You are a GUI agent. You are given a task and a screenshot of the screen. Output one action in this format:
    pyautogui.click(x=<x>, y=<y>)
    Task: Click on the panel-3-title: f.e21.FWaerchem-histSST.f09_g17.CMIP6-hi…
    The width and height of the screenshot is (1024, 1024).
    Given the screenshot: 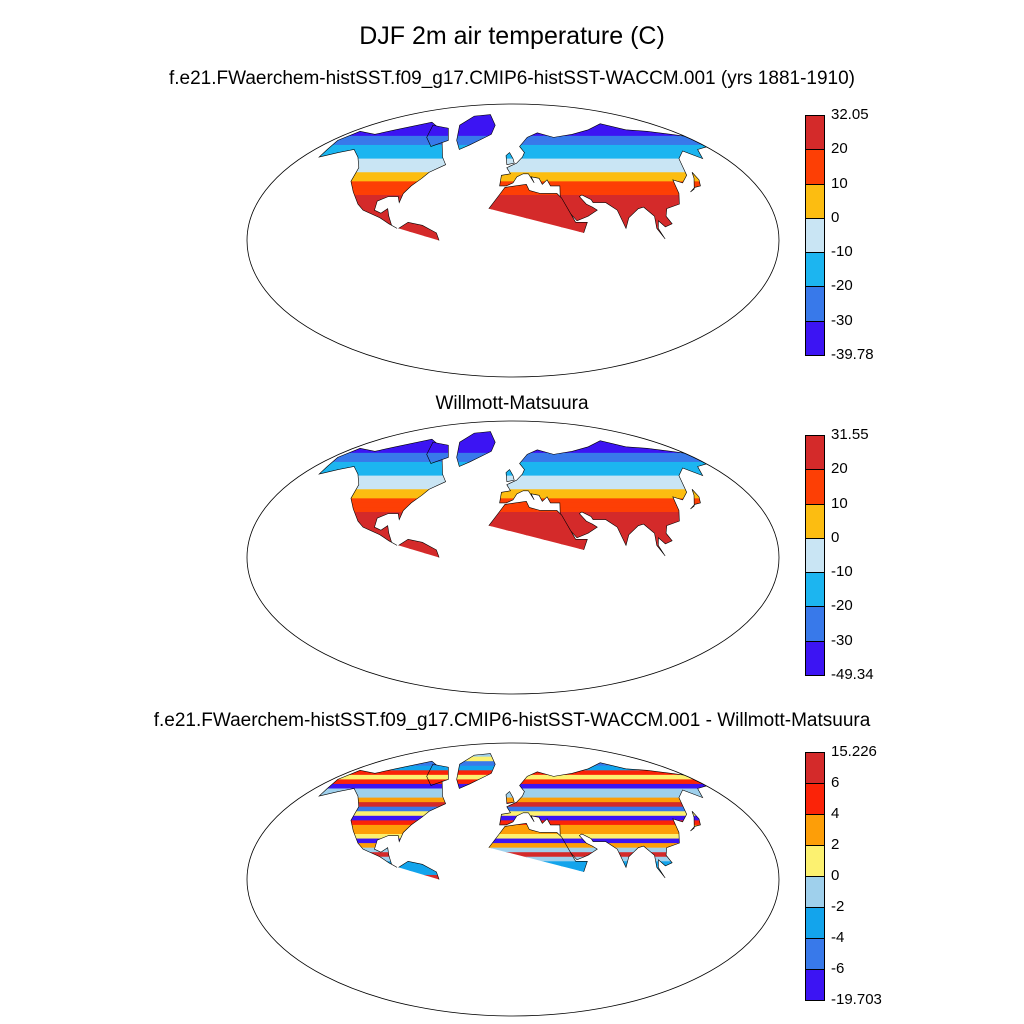 What is the action you would take?
    pyautogui.click(x=512, y=720)
    